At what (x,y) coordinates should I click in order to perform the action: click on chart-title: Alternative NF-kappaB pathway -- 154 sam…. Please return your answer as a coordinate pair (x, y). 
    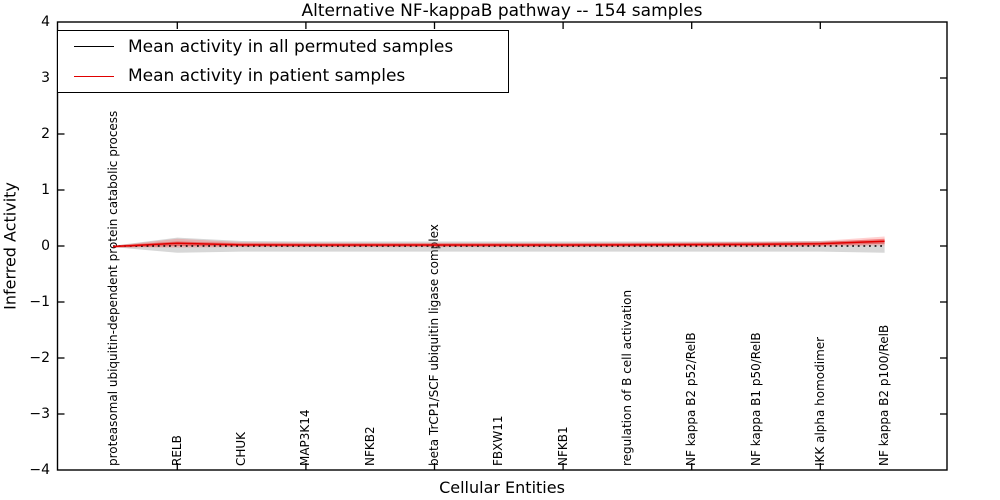
    Looking at the image, I should click on (502, 11).